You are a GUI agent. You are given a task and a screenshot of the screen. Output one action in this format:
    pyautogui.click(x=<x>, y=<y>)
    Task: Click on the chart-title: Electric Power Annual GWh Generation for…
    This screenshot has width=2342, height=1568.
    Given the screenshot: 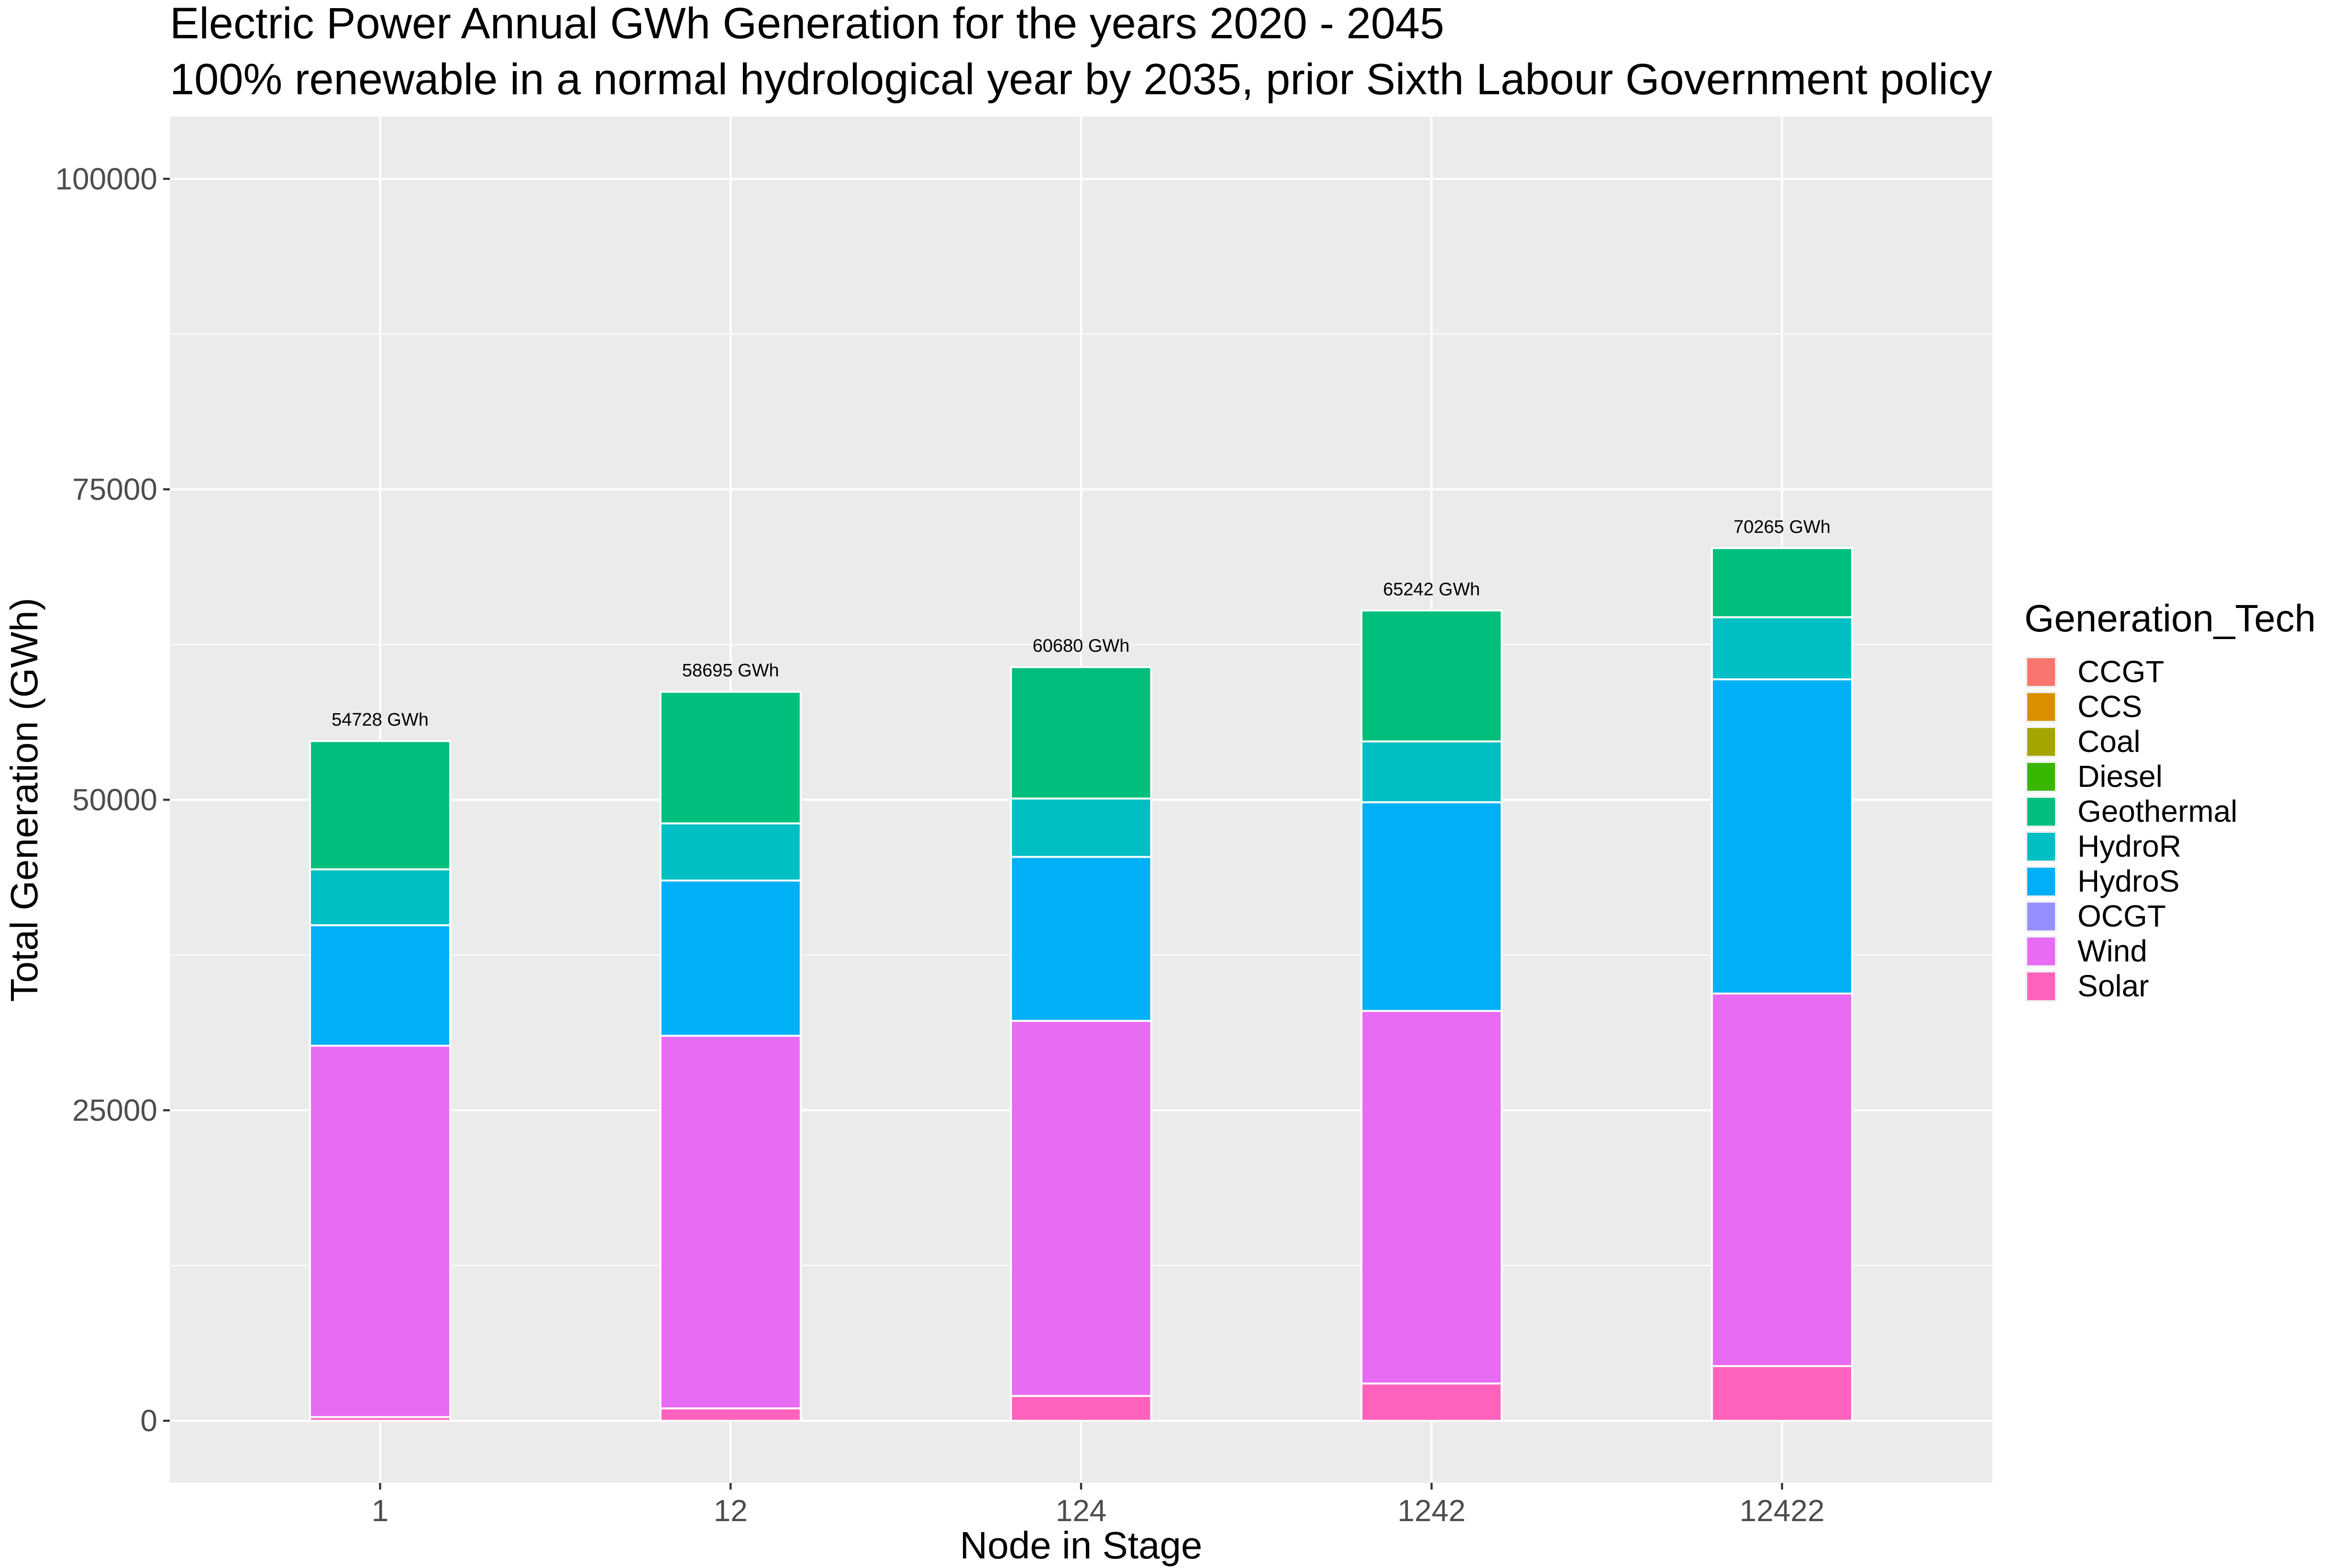 What is the action you would take?
    pyautogui.click(x=807, y=24)
    